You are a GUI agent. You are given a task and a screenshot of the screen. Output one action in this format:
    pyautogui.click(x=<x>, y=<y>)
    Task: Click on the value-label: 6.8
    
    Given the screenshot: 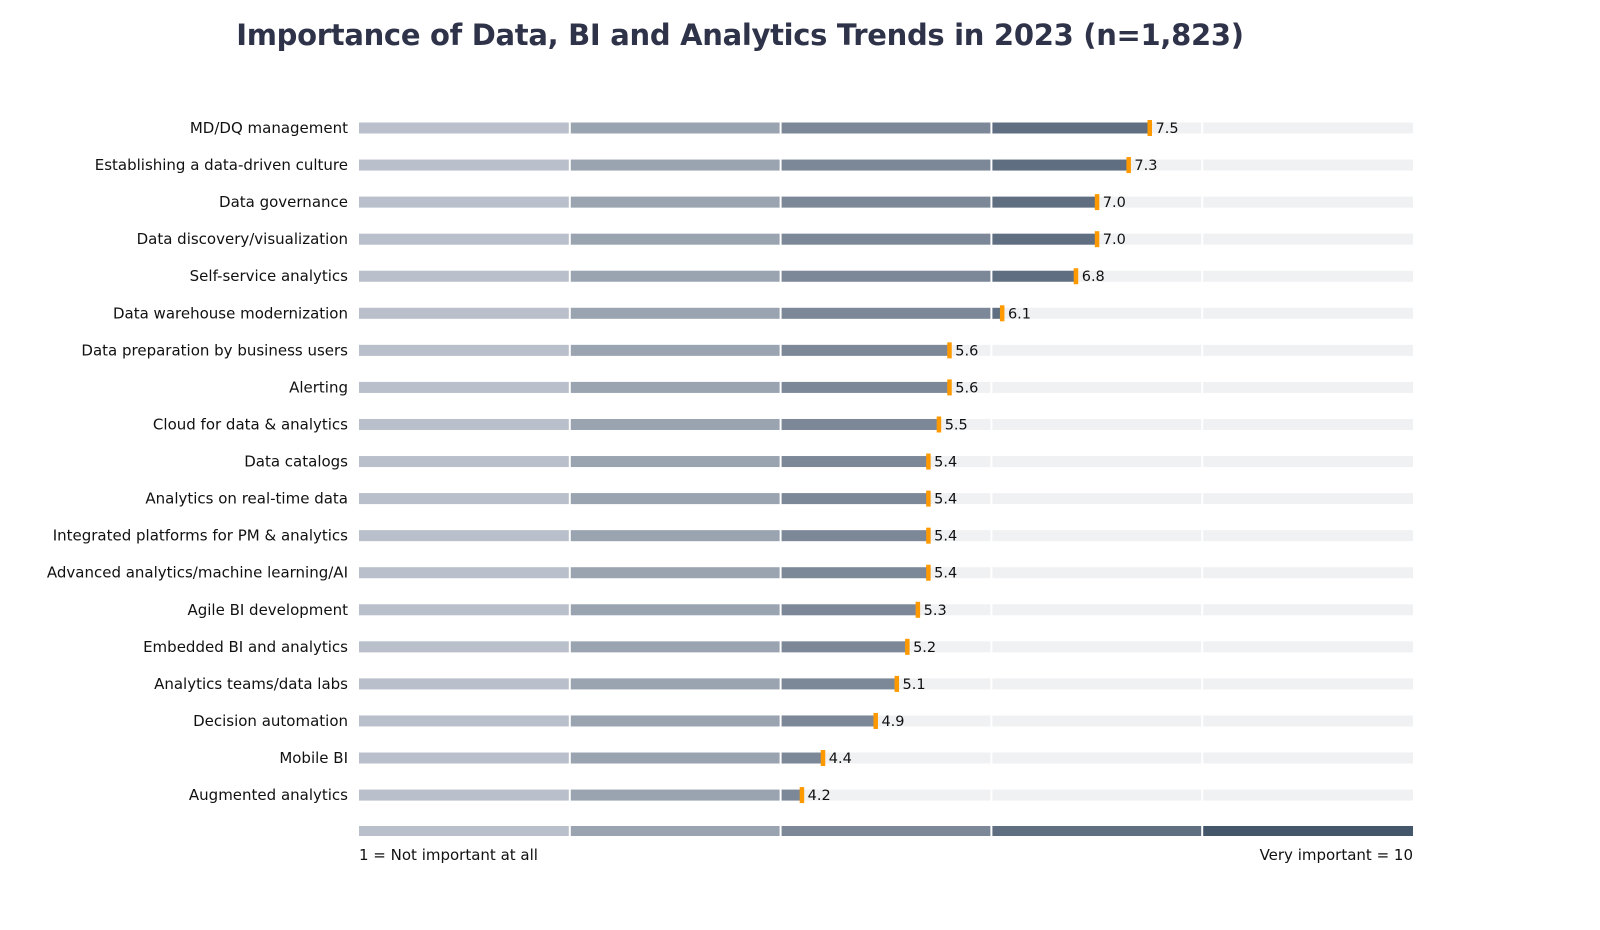 What is the action you would take?
    pyautogui.click(x=1093, y=277)
    